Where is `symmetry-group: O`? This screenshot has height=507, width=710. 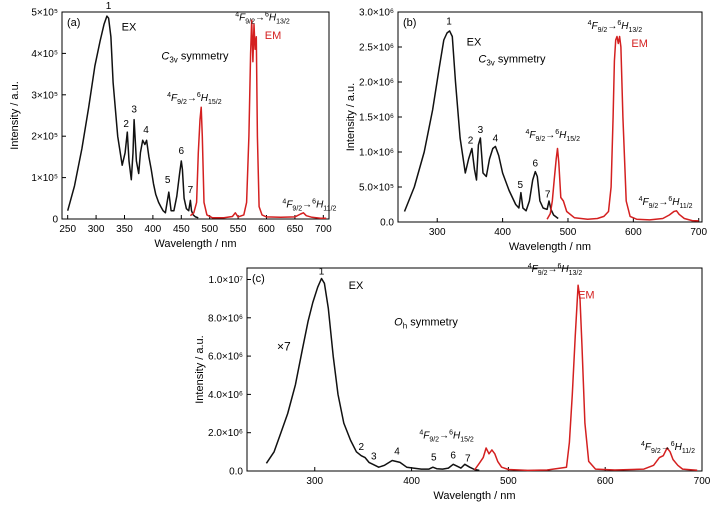
symmetry-group: O is located at coordinates (398, 322).